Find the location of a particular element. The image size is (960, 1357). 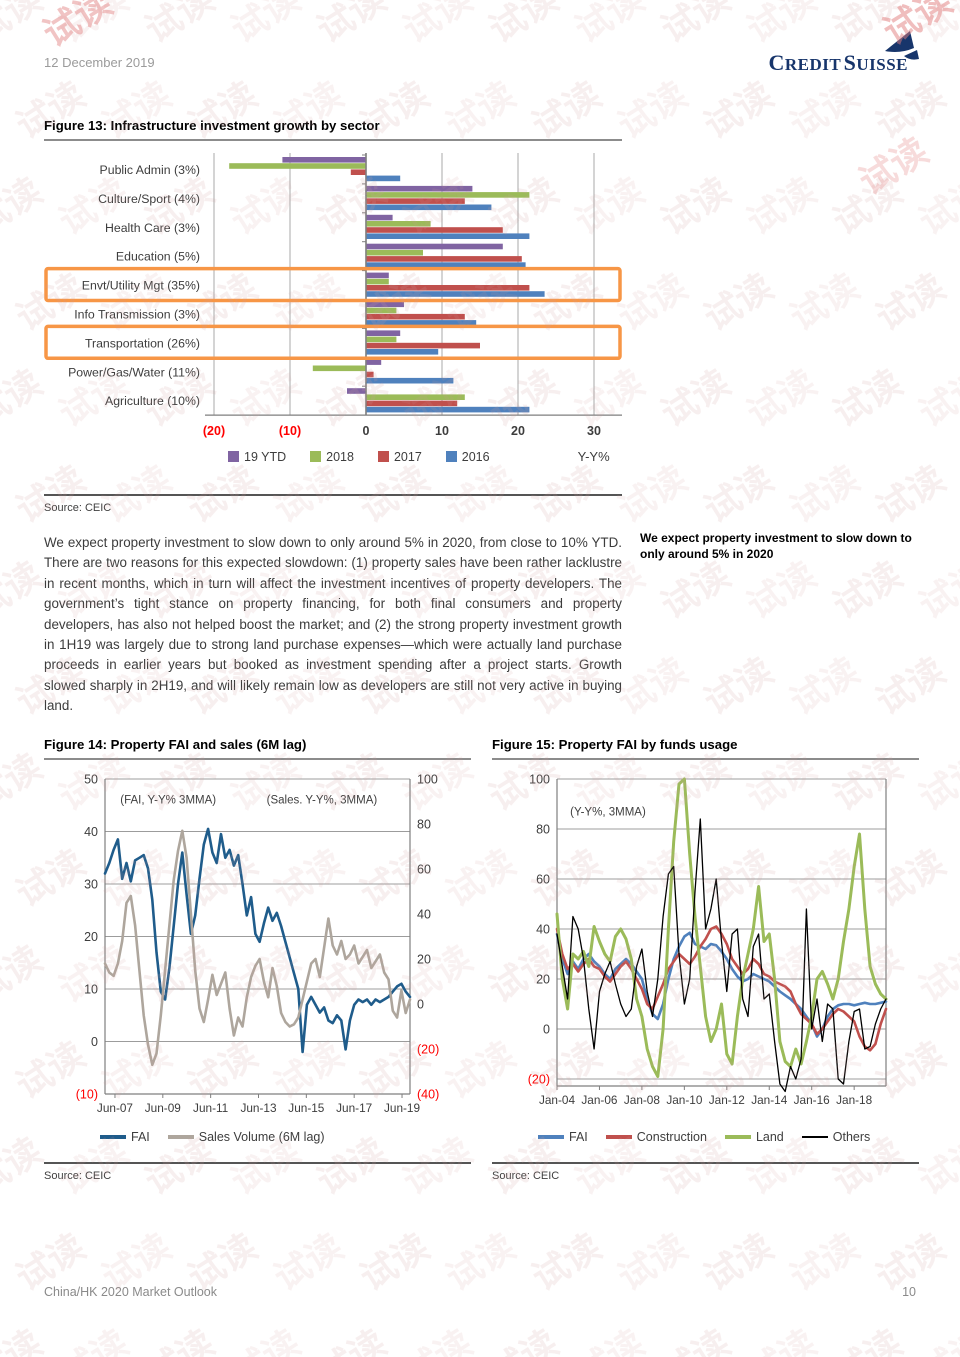

right-y-tick-label: (40) is located at coordinates (428, 1095).